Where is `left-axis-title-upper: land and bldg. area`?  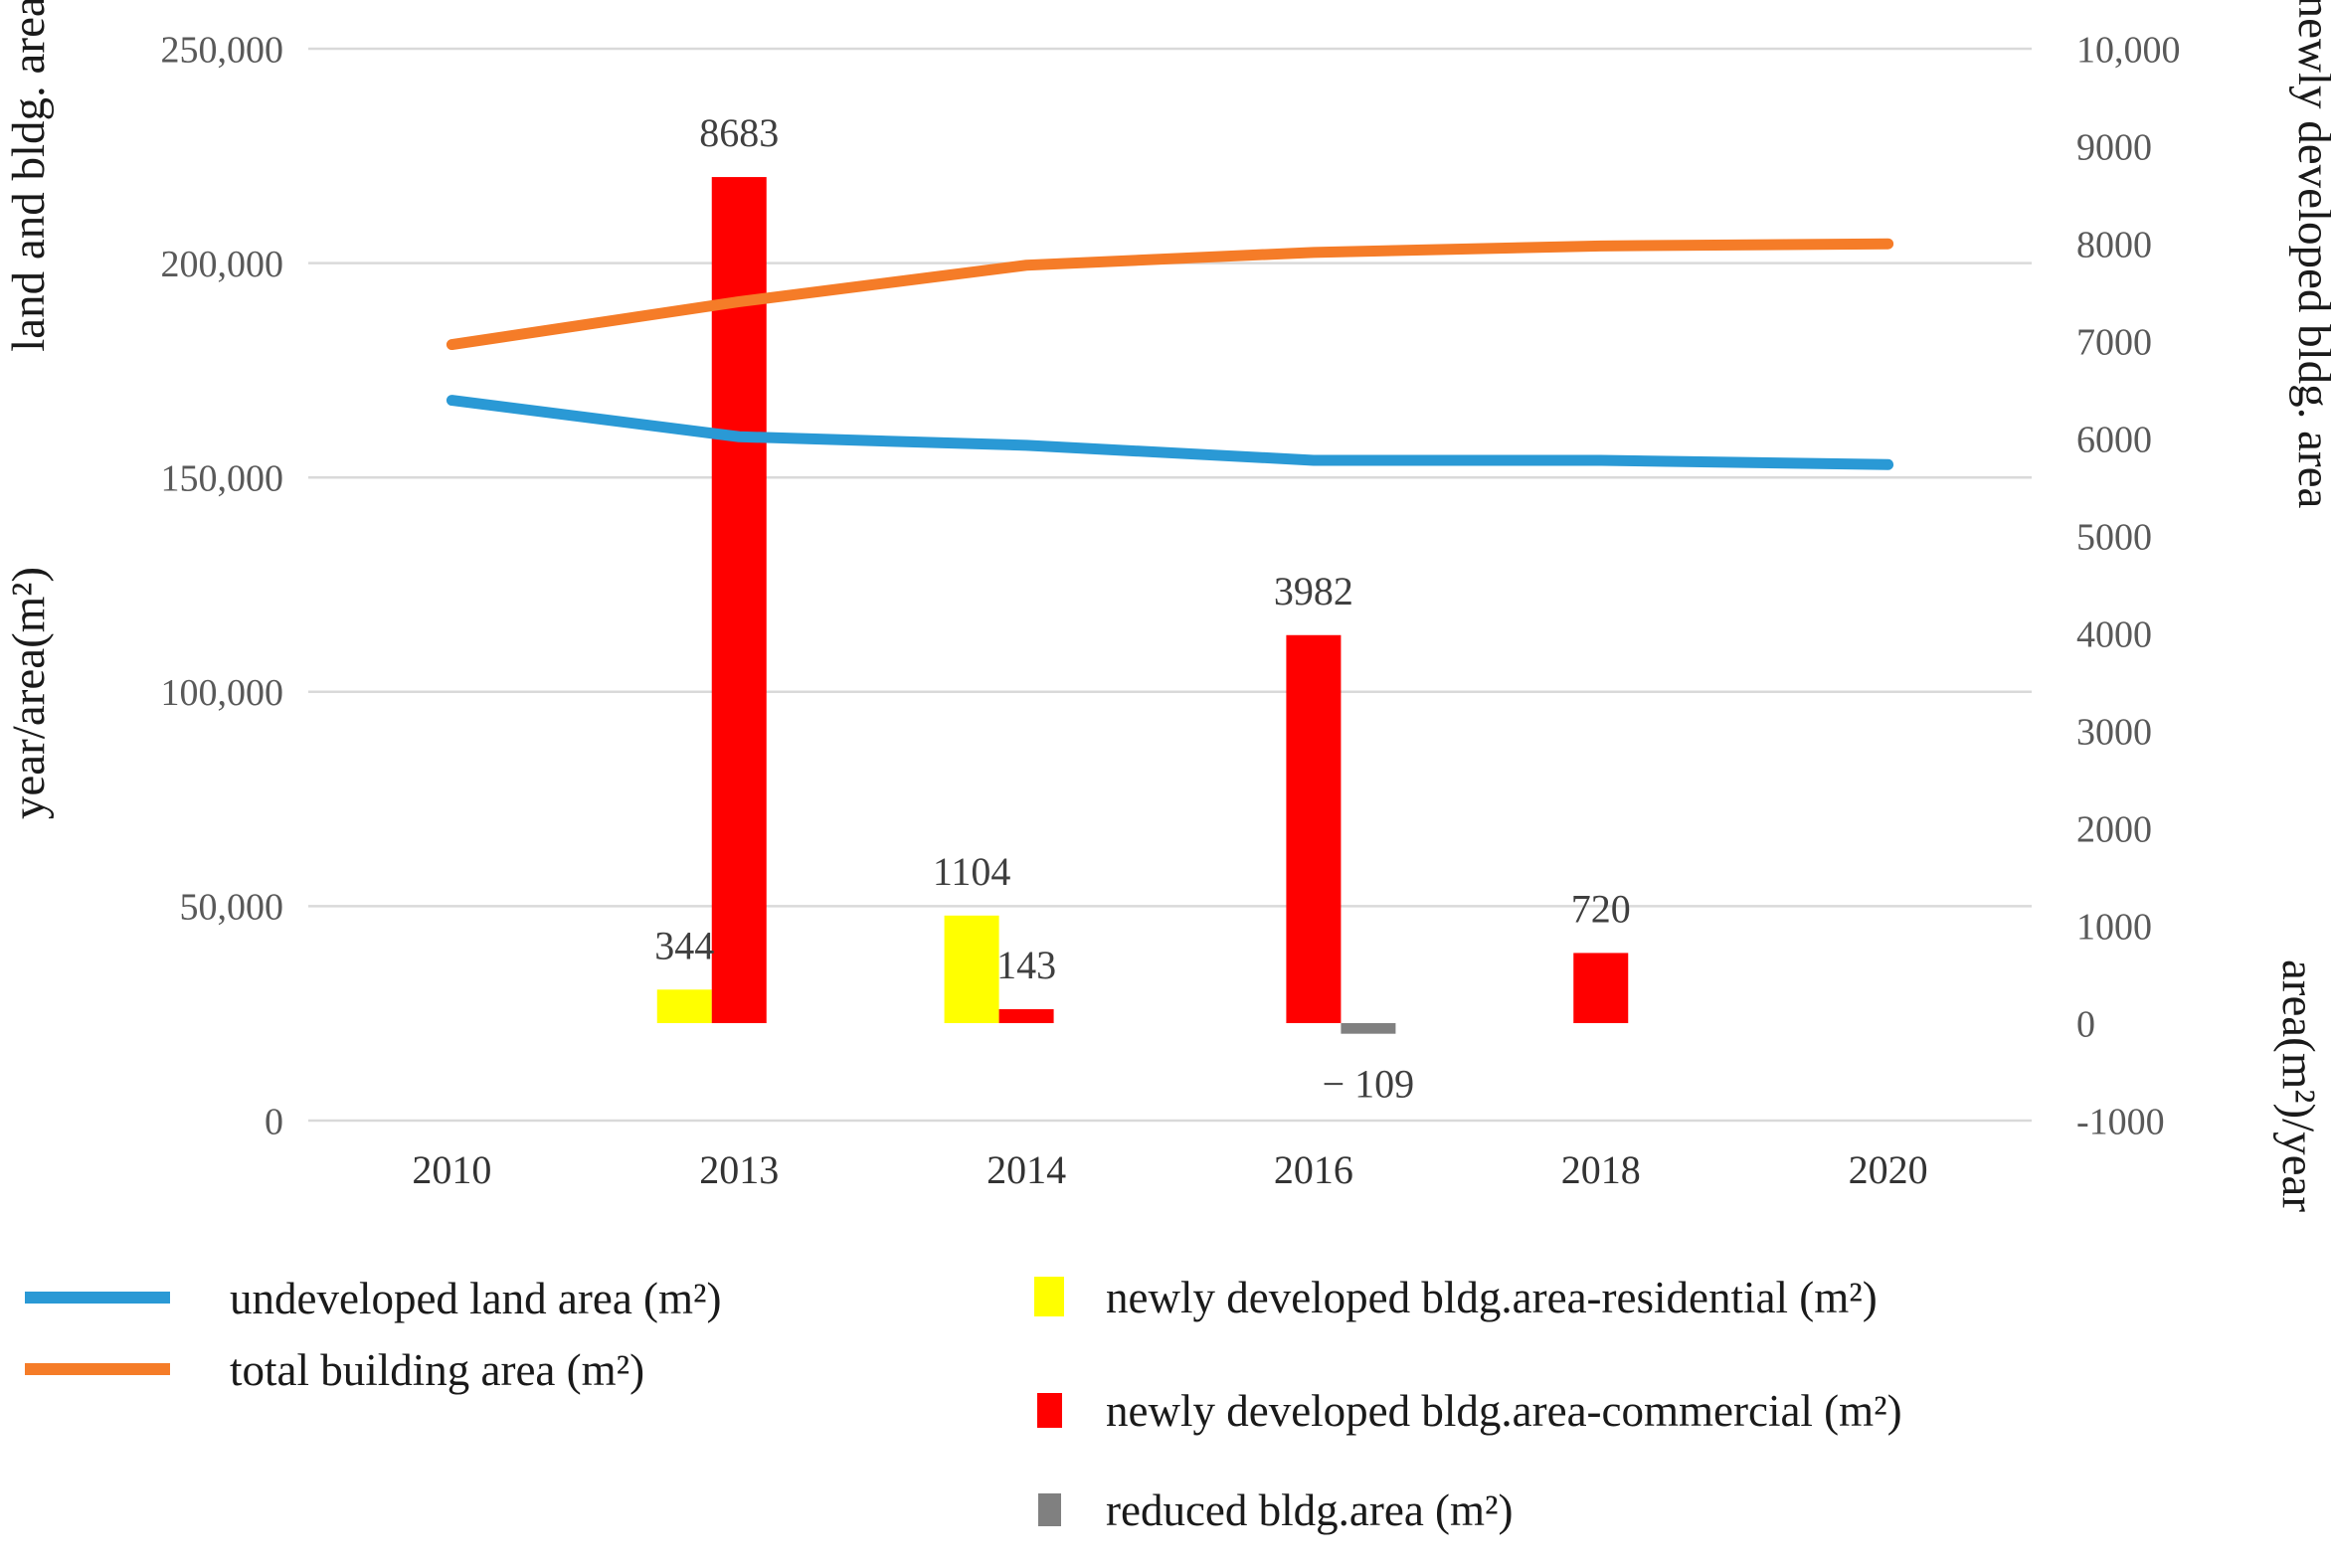
left-axis-title-upper: land and bldg. area is located at coordinates (29, 176).